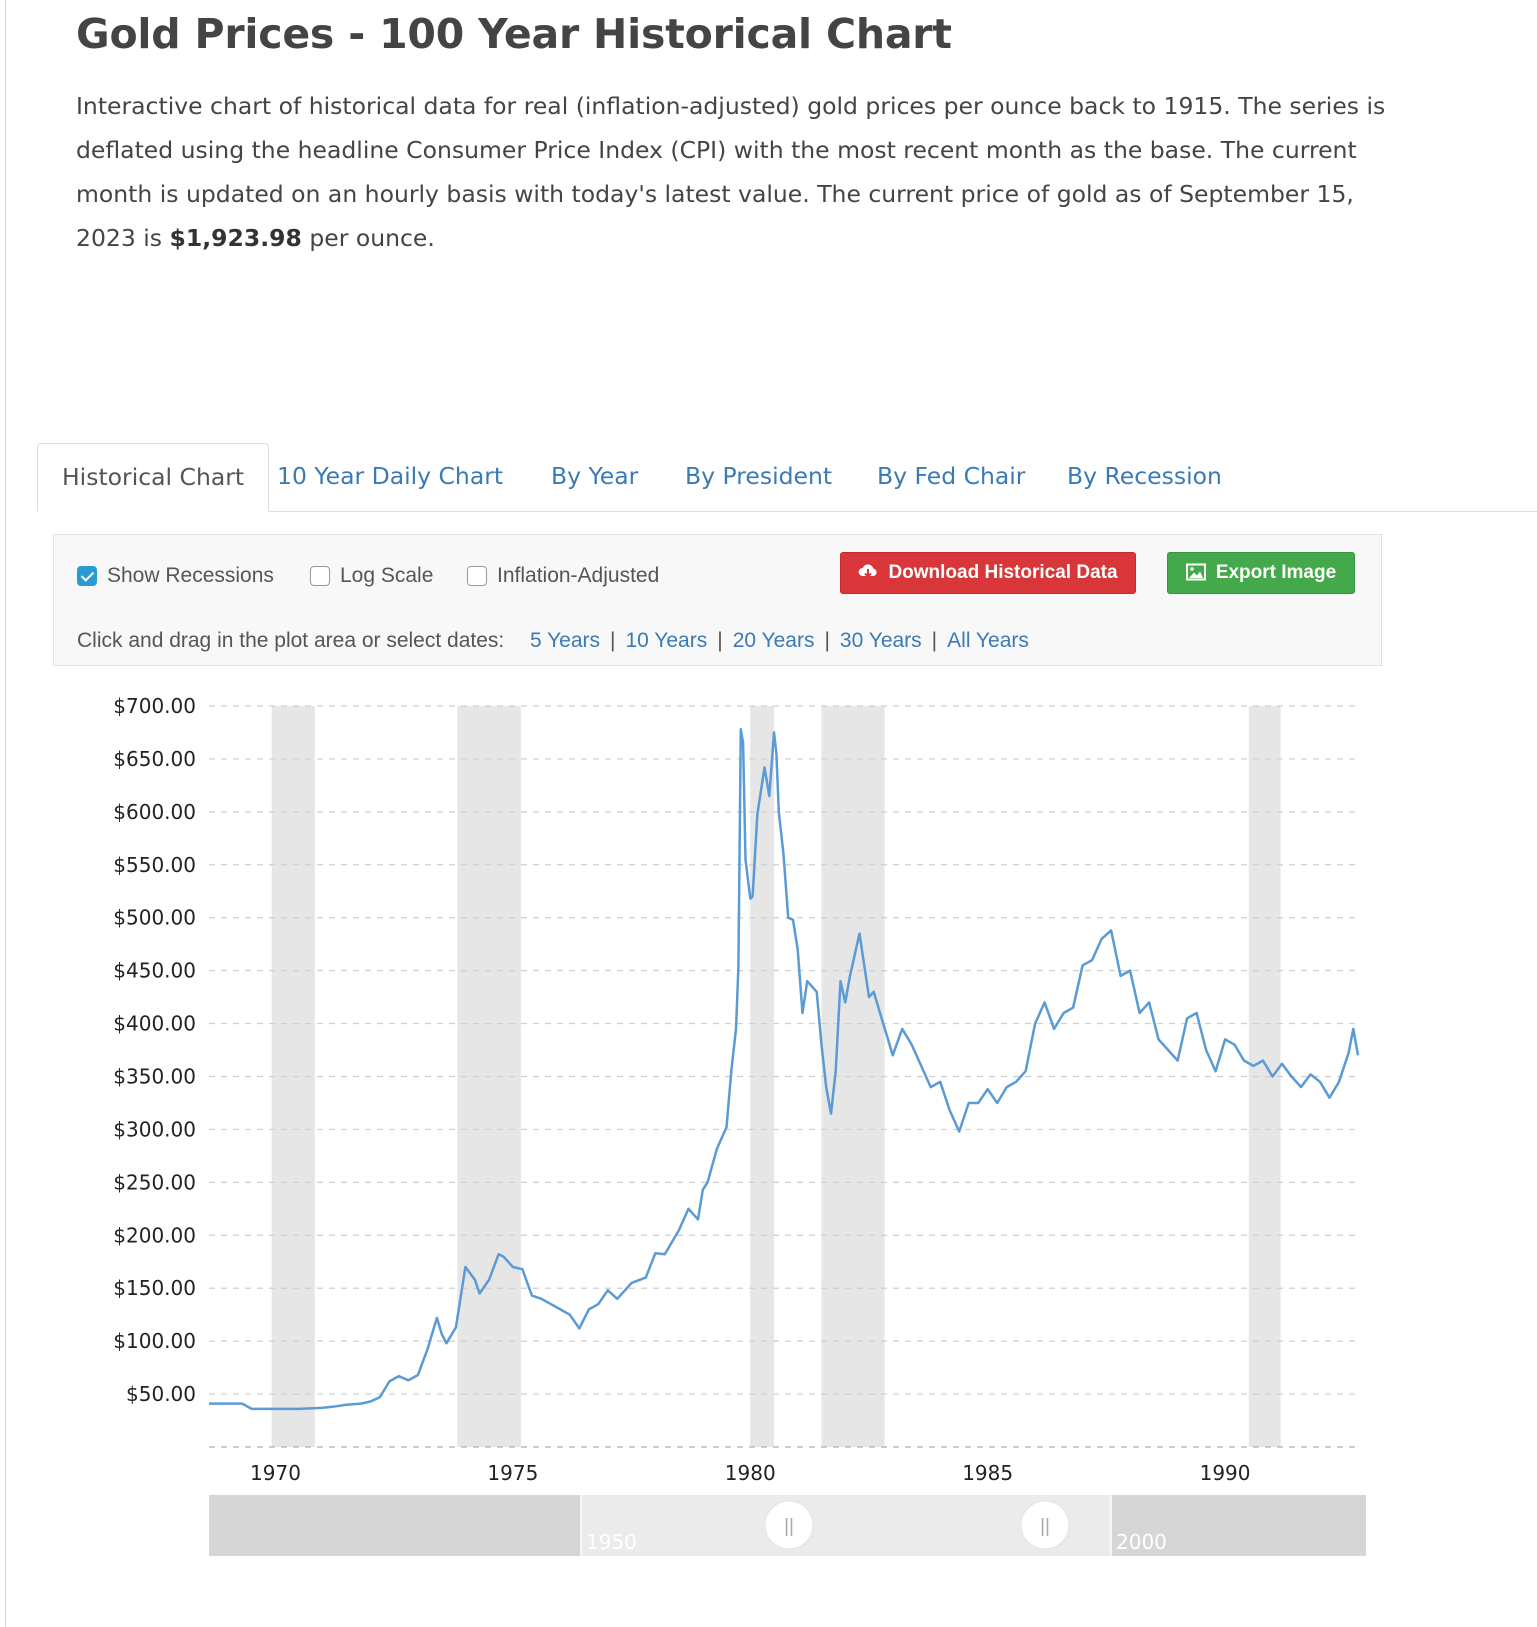 This screenshot has height=1627, width=1537. What do you see at coordinates (880, 640) in the screenshot?
I see `range-30-years-link: 30 Years` at bounding box center [880, 640].